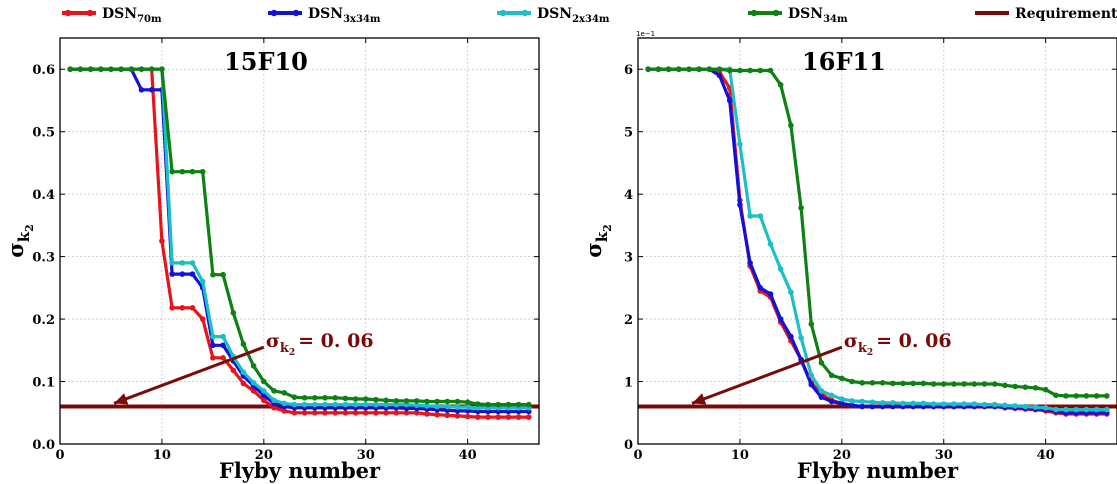 Image resolution: width=1117 pixels, height=484 pixels. Describe the element at coordinates (628, 133) in the screenshot. I see `y-tick-label: 5` at that location.